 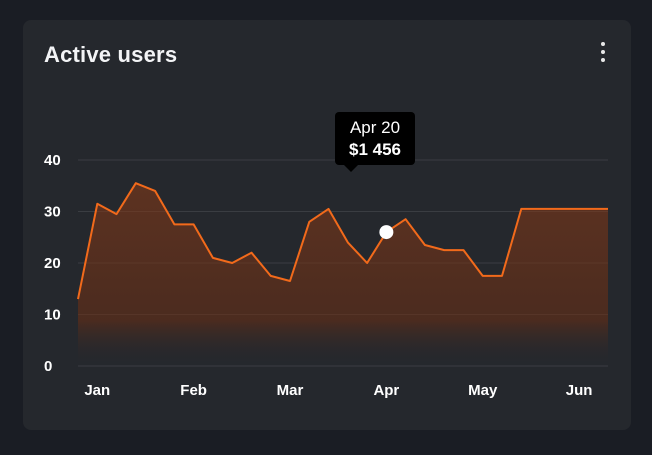 What do you see at coordinates (52, 315) in the screenshot?
I see `y-tick-label: 10` at bounding box center [52, 315].